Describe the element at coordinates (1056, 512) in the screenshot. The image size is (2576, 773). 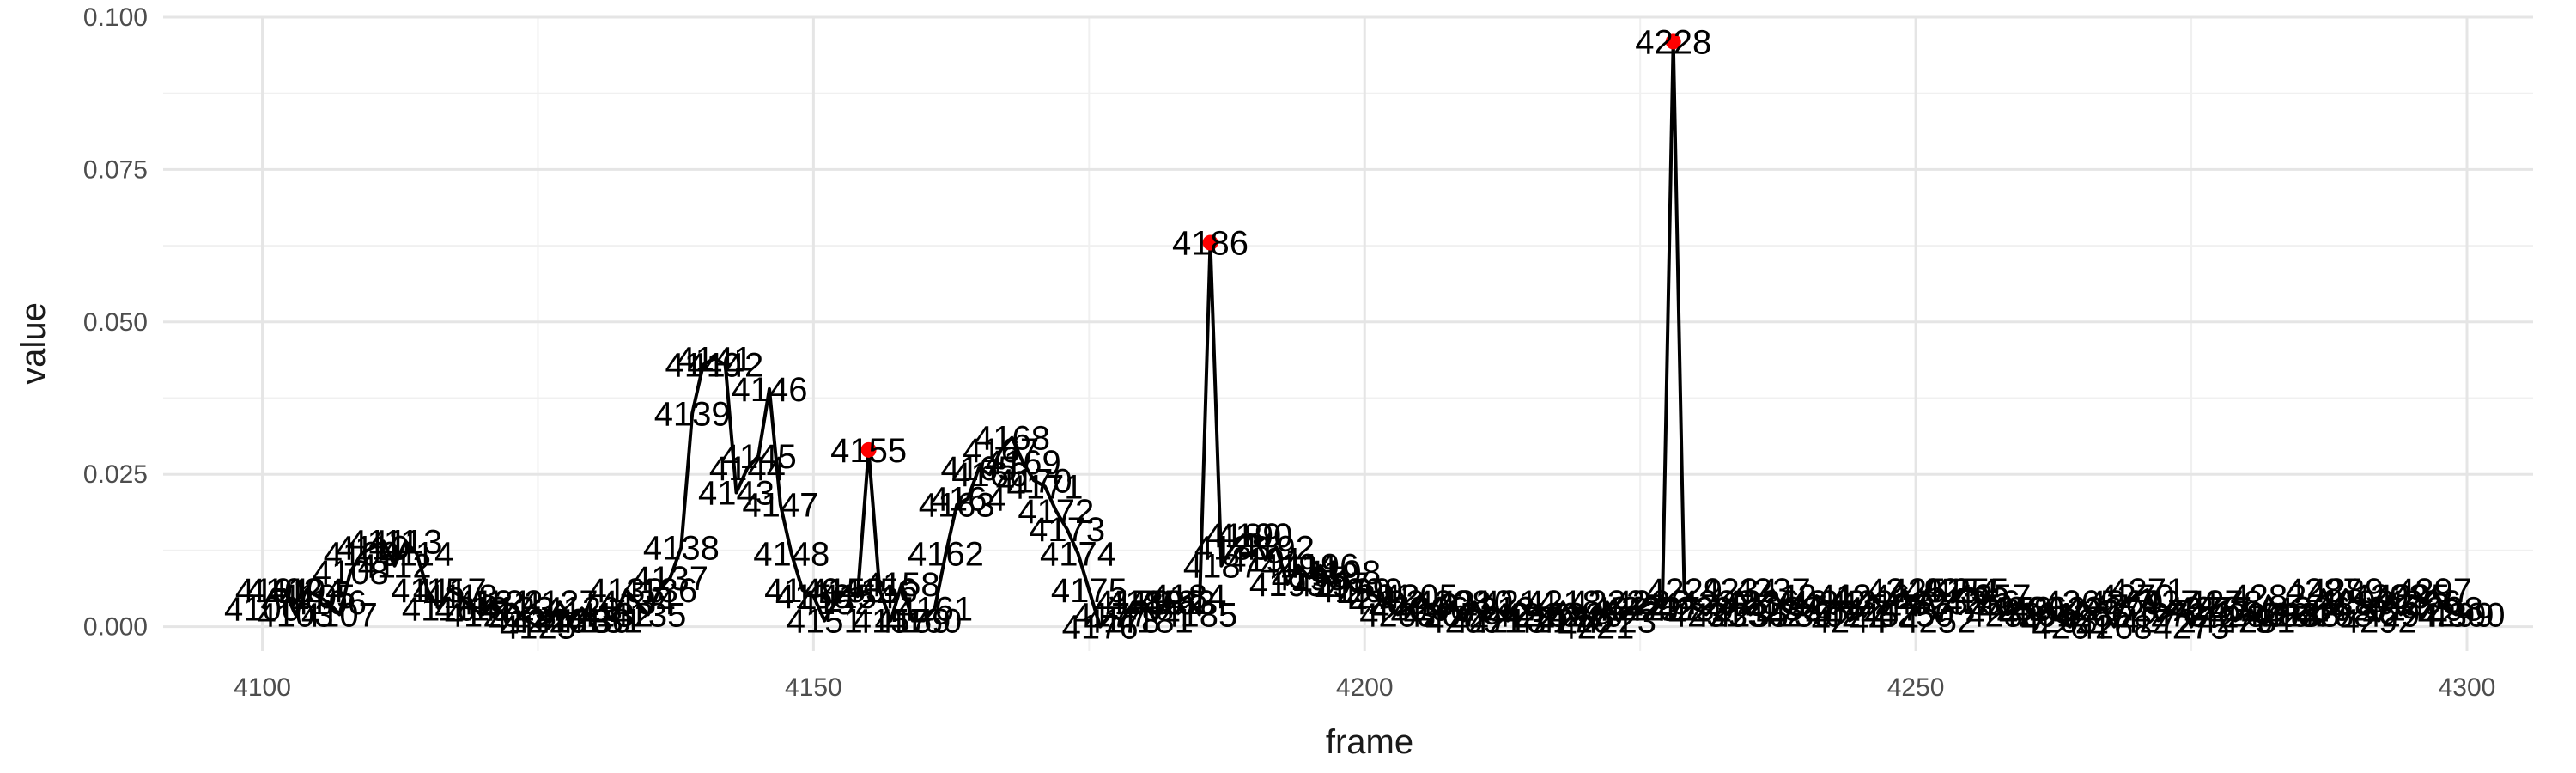
I see `point-label: 4172` at that location.